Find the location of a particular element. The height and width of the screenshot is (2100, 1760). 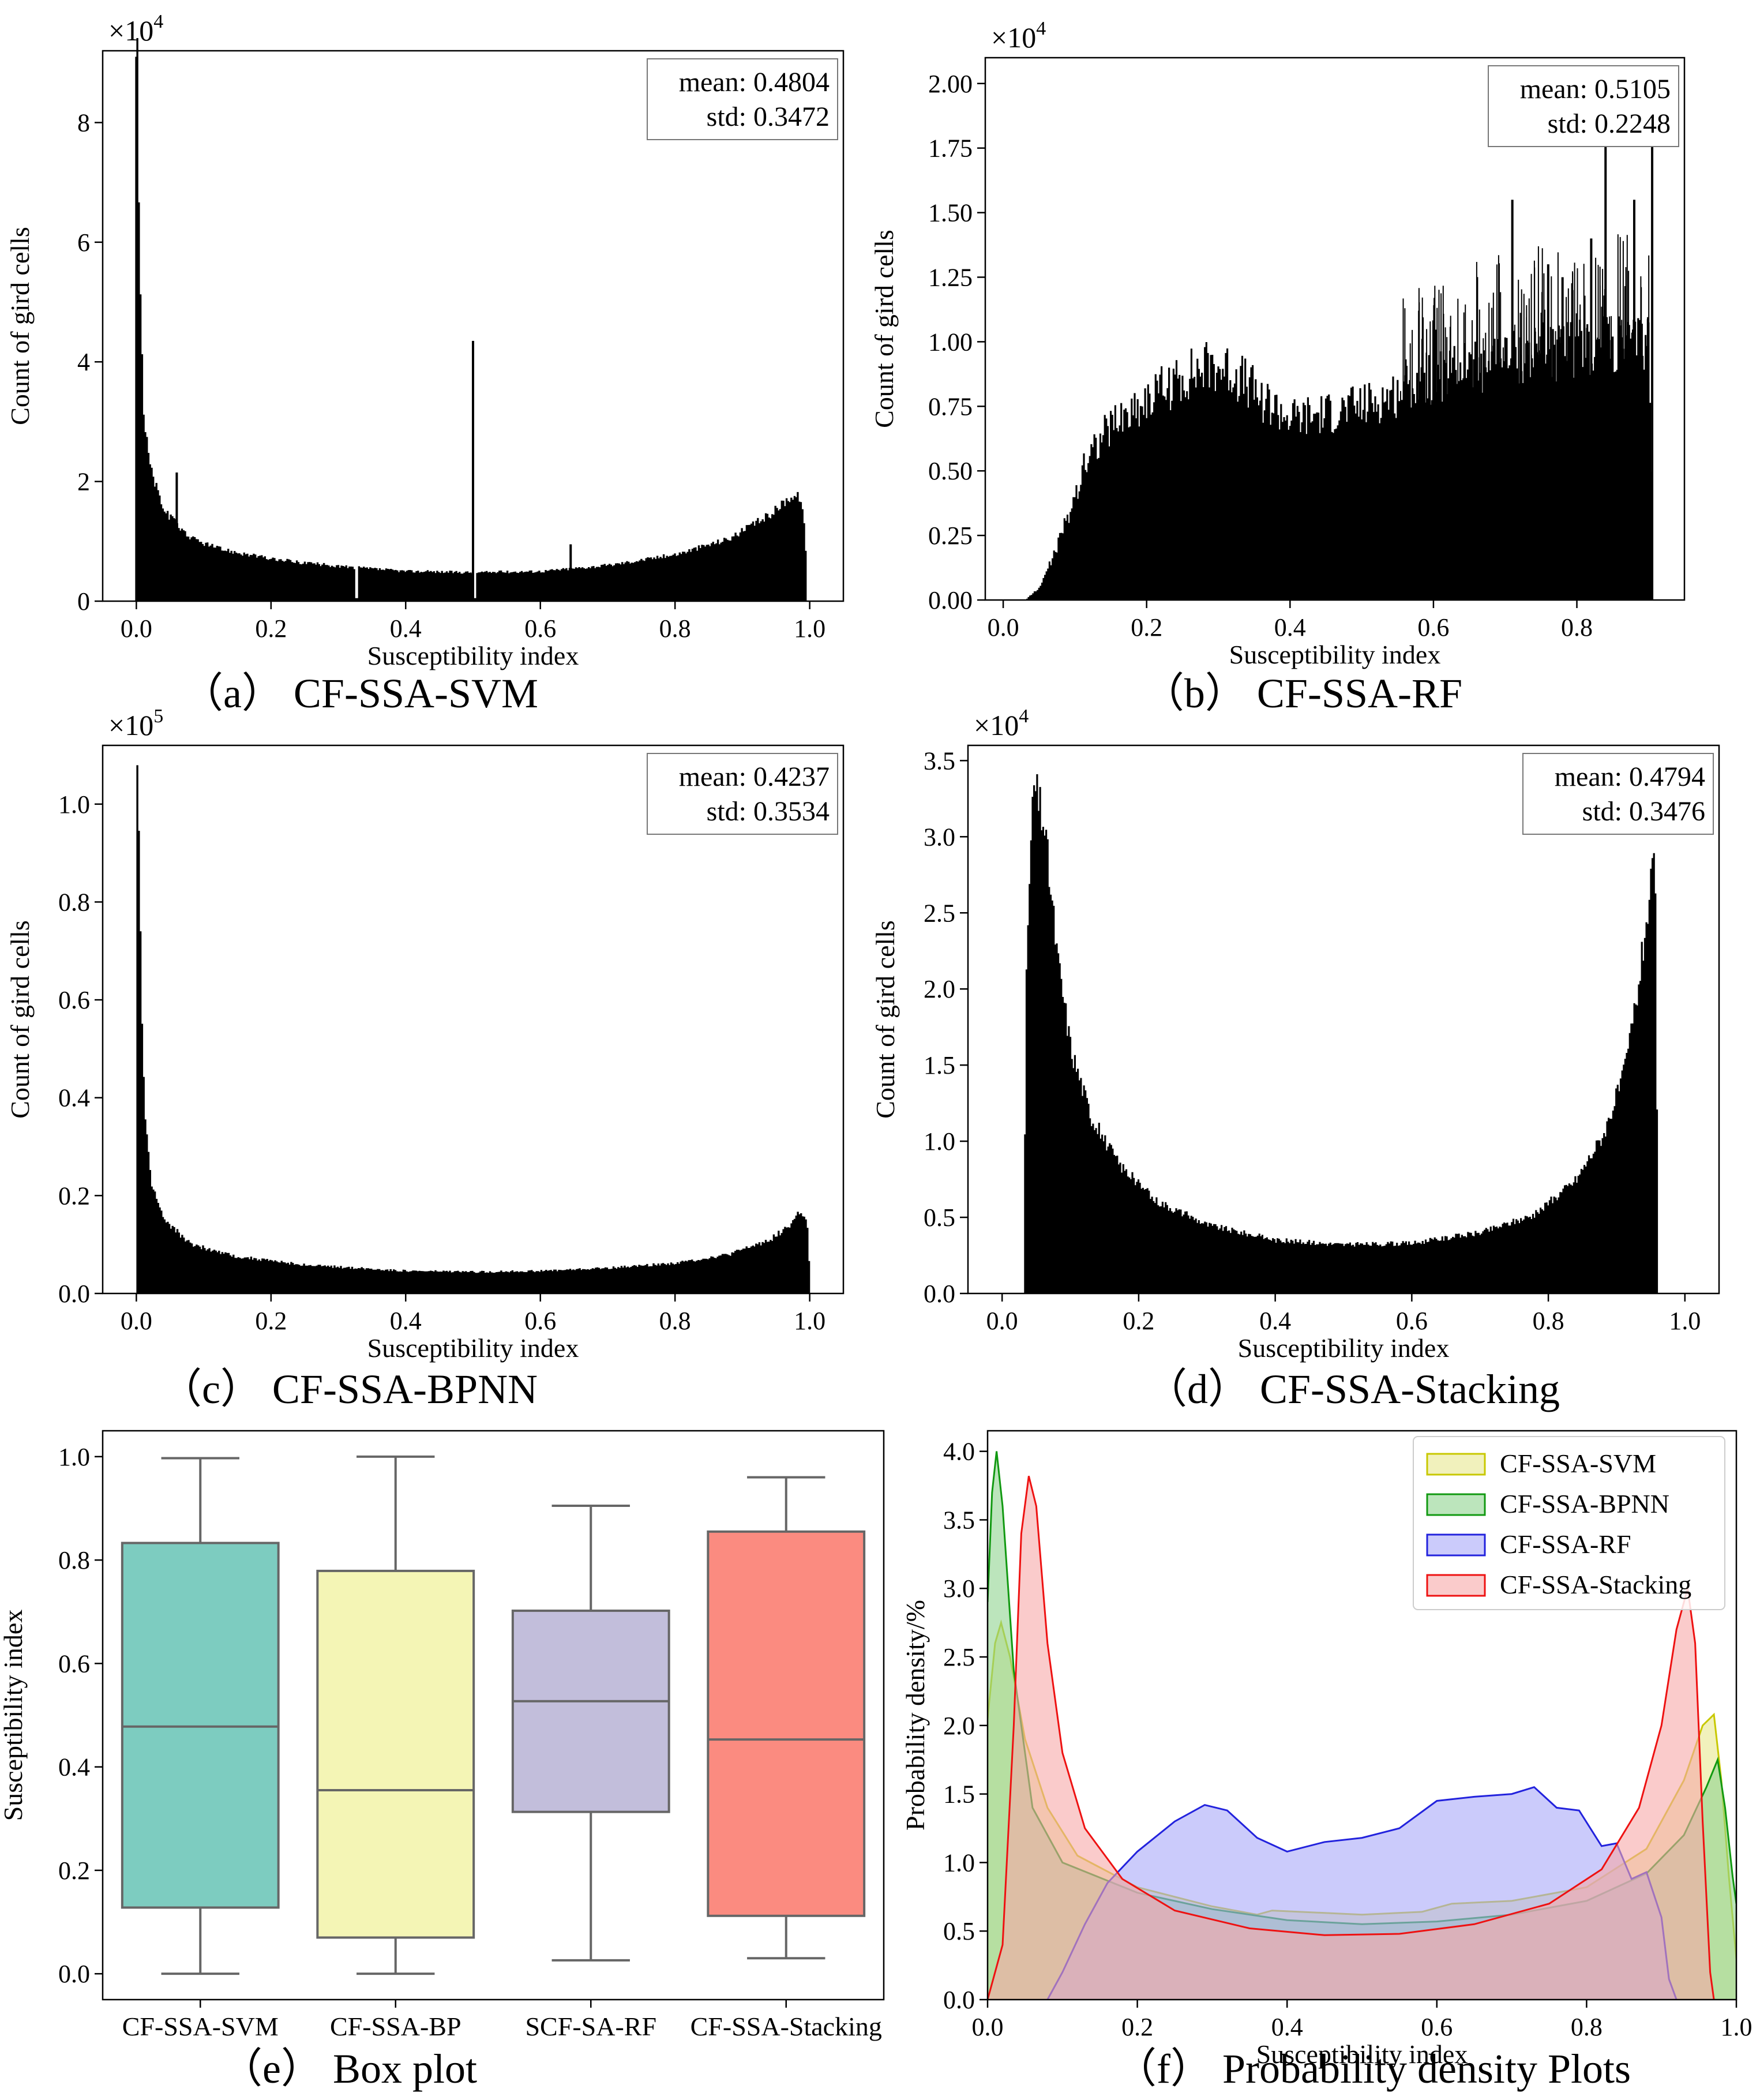

y-tick-label: 2.00 is located at coordinates (951, 84).